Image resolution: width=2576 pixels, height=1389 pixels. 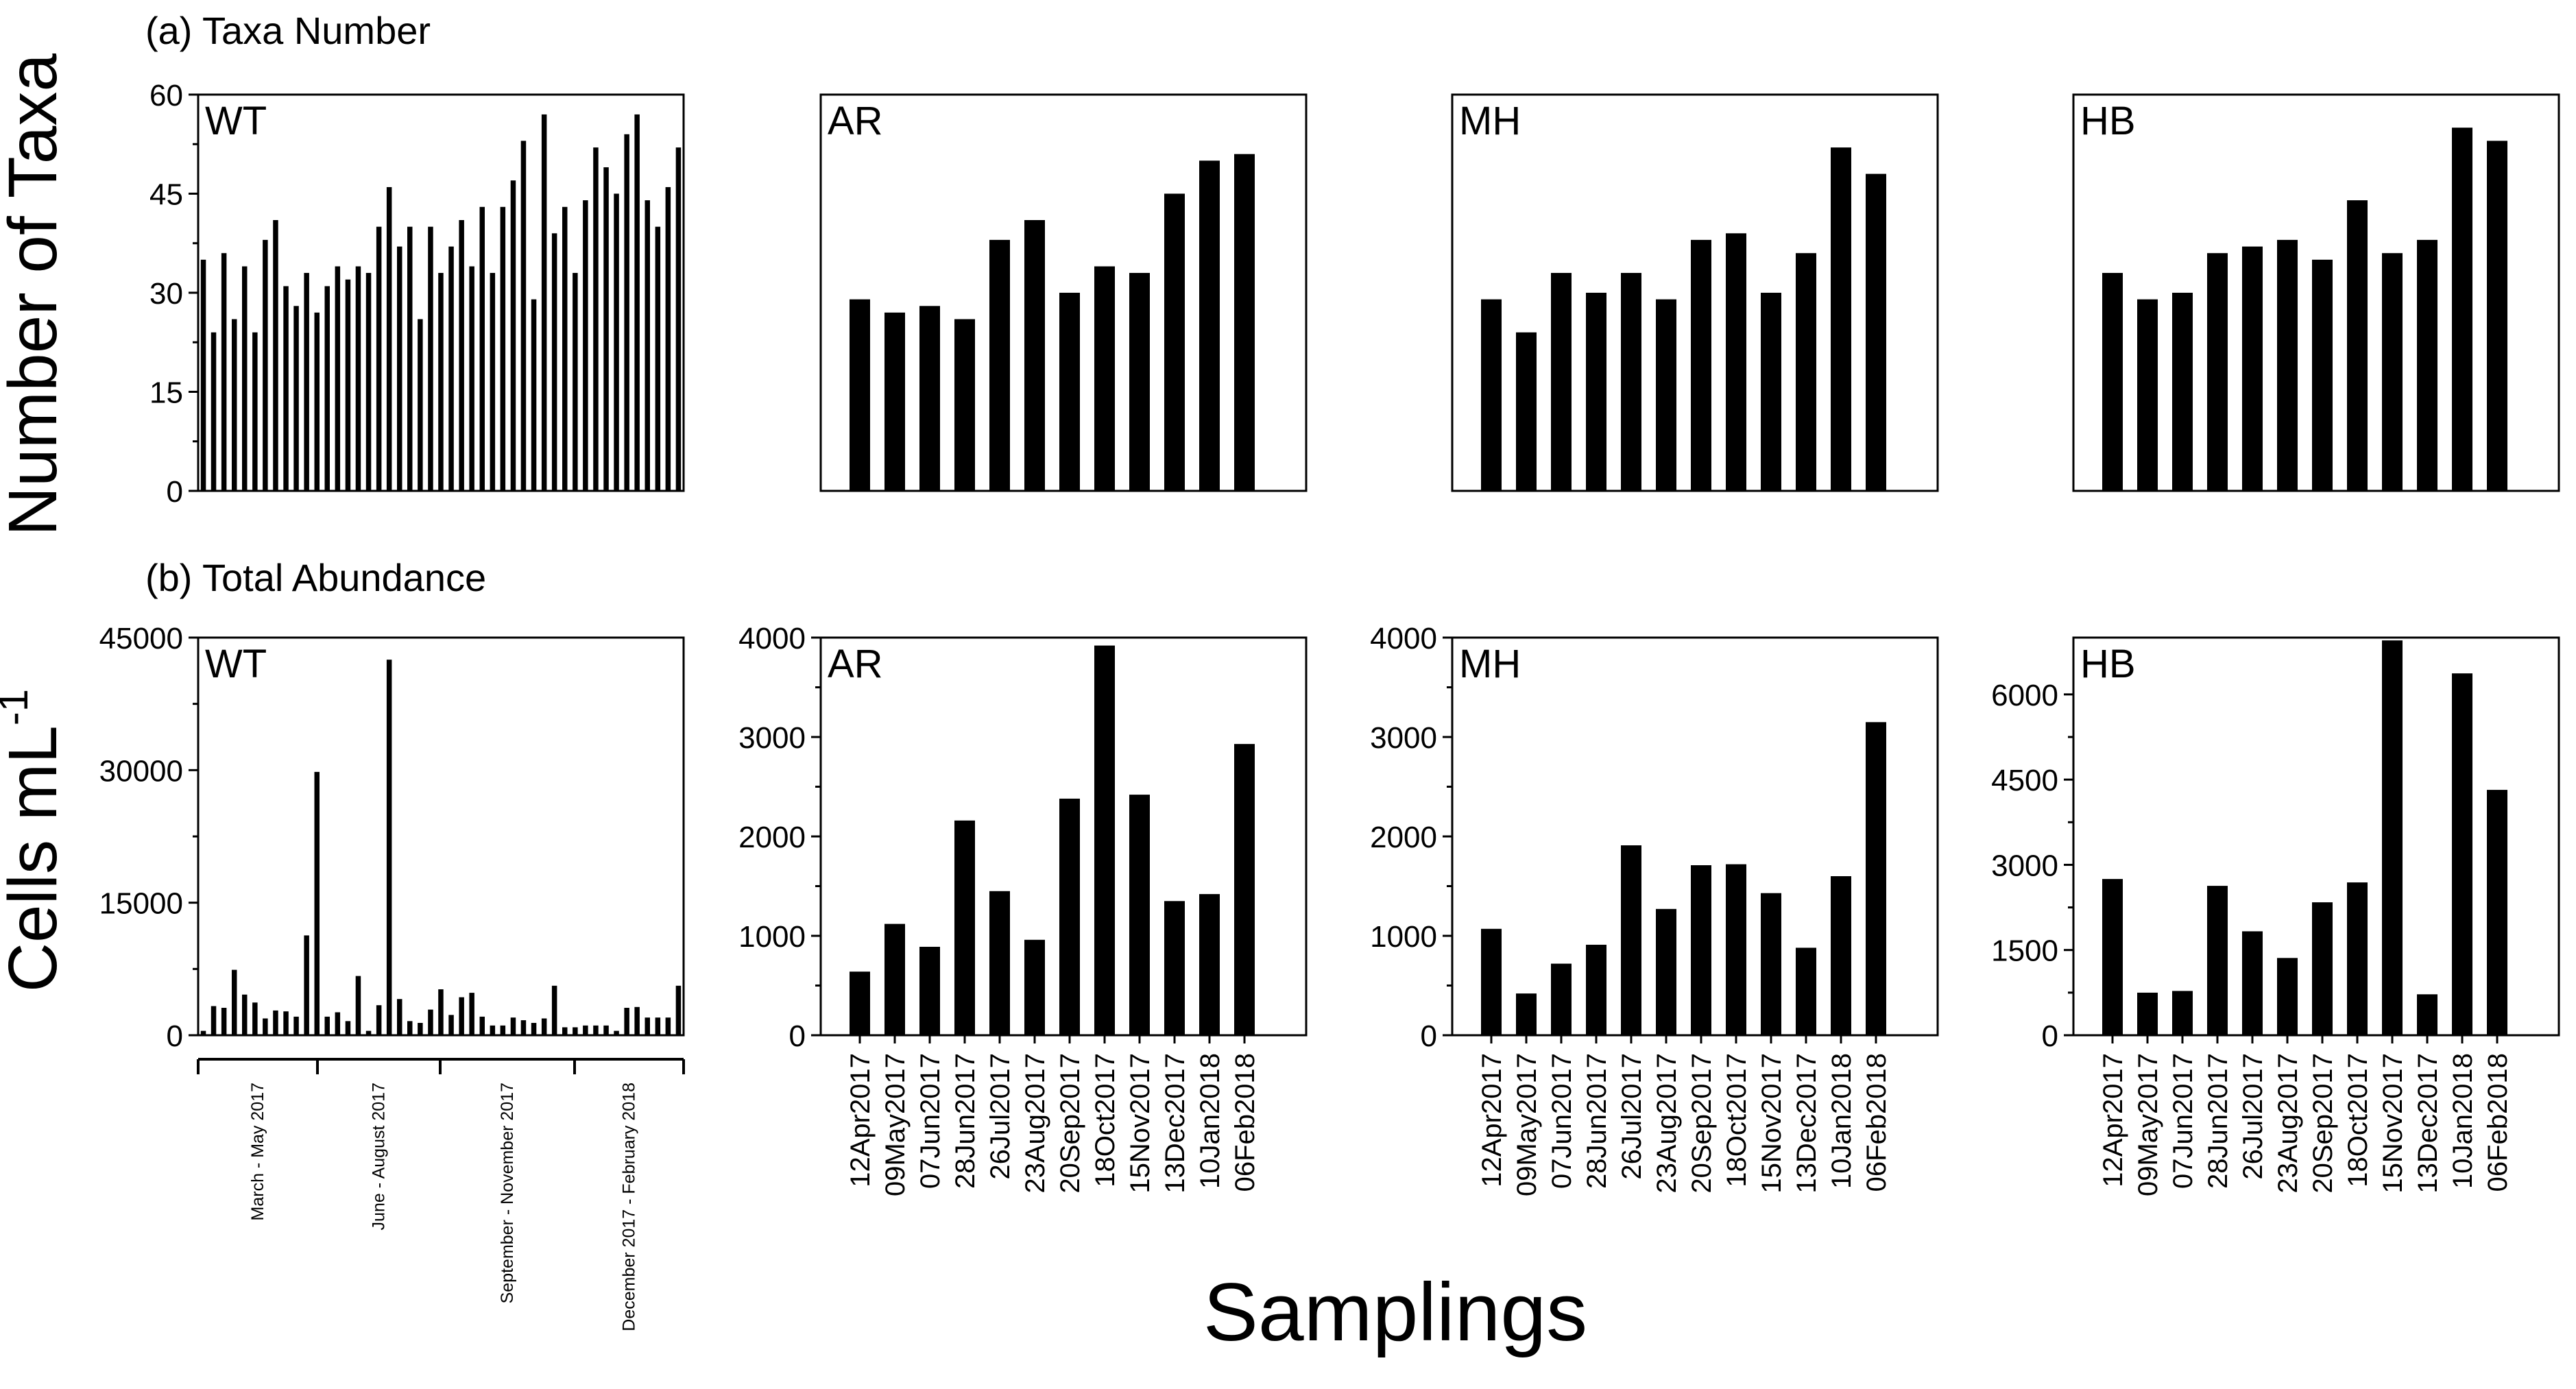 I want to click on panel-b-hb-ytick-label-2: 3000, so click(x=2025, y=865).